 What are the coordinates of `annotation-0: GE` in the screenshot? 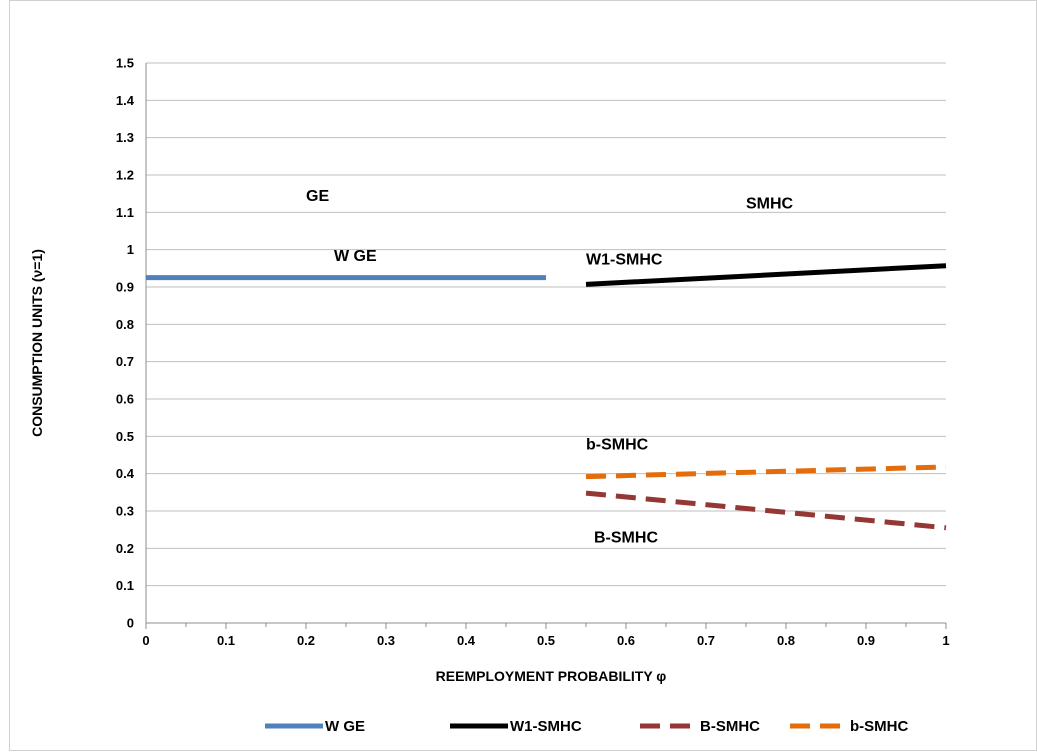 It's located at (317, 196).